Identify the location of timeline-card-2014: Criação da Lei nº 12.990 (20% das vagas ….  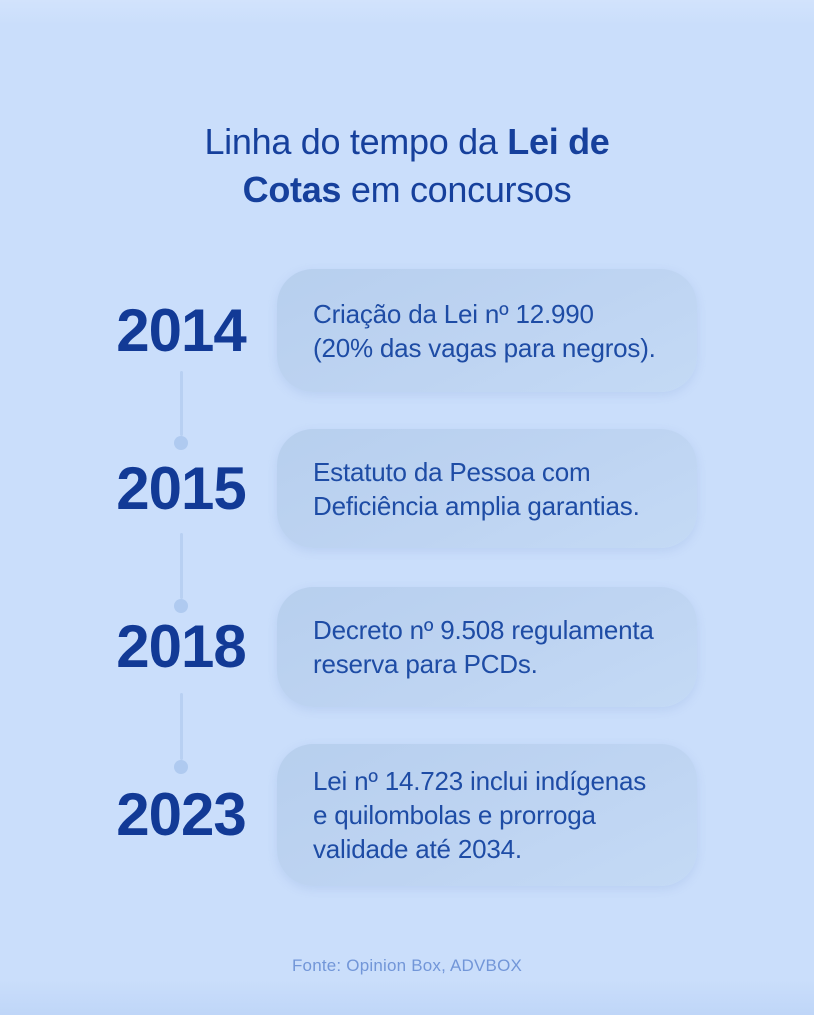
(487, 330).